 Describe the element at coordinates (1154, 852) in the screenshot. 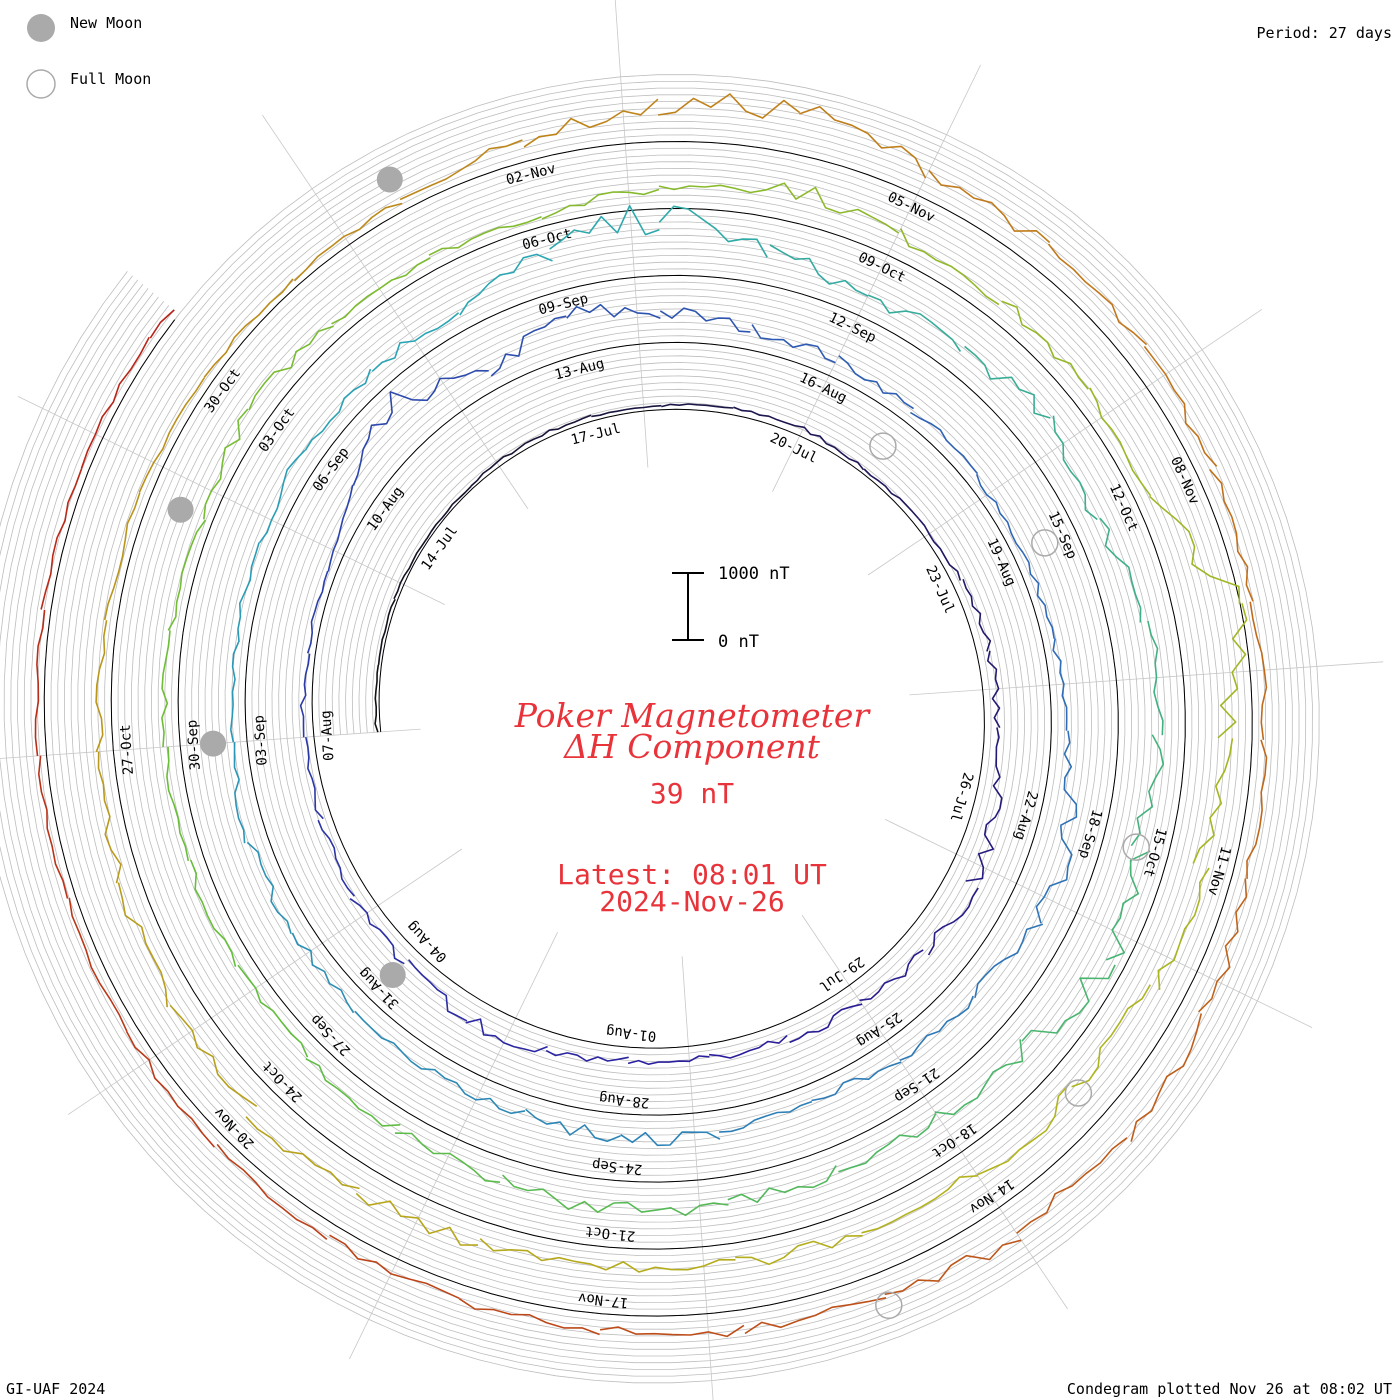

I see `date-tick-label: 15-Oct` at that location.